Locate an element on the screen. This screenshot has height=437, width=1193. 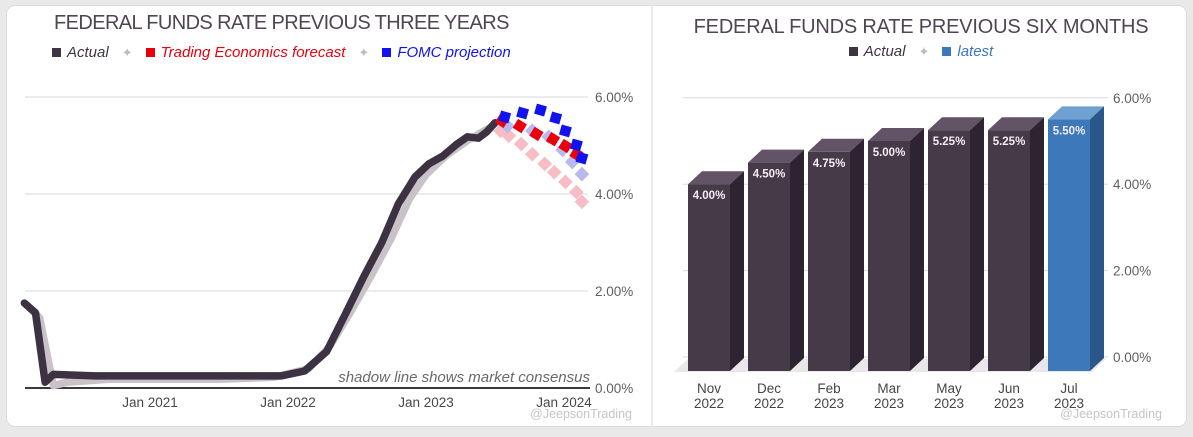
x-axis-month-label: Jun is located at coordinates (1009, 388).